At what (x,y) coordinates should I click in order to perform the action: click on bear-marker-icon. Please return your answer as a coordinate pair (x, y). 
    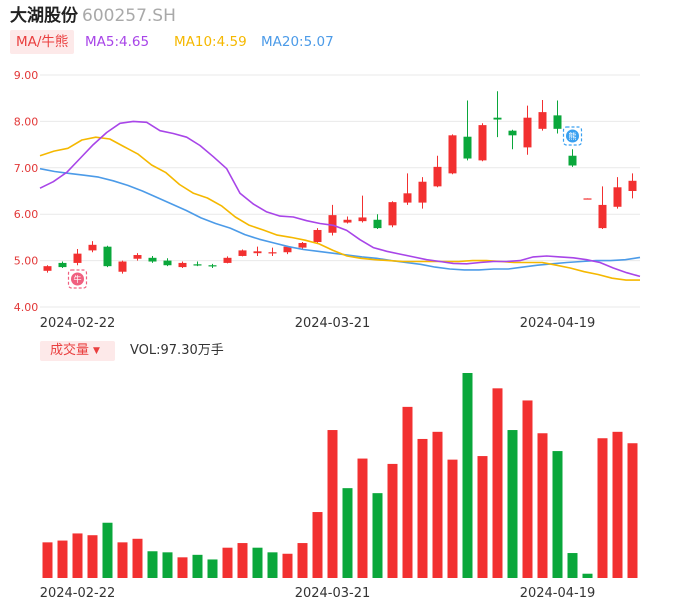
    Looking at the image, I should click on (572, 136).